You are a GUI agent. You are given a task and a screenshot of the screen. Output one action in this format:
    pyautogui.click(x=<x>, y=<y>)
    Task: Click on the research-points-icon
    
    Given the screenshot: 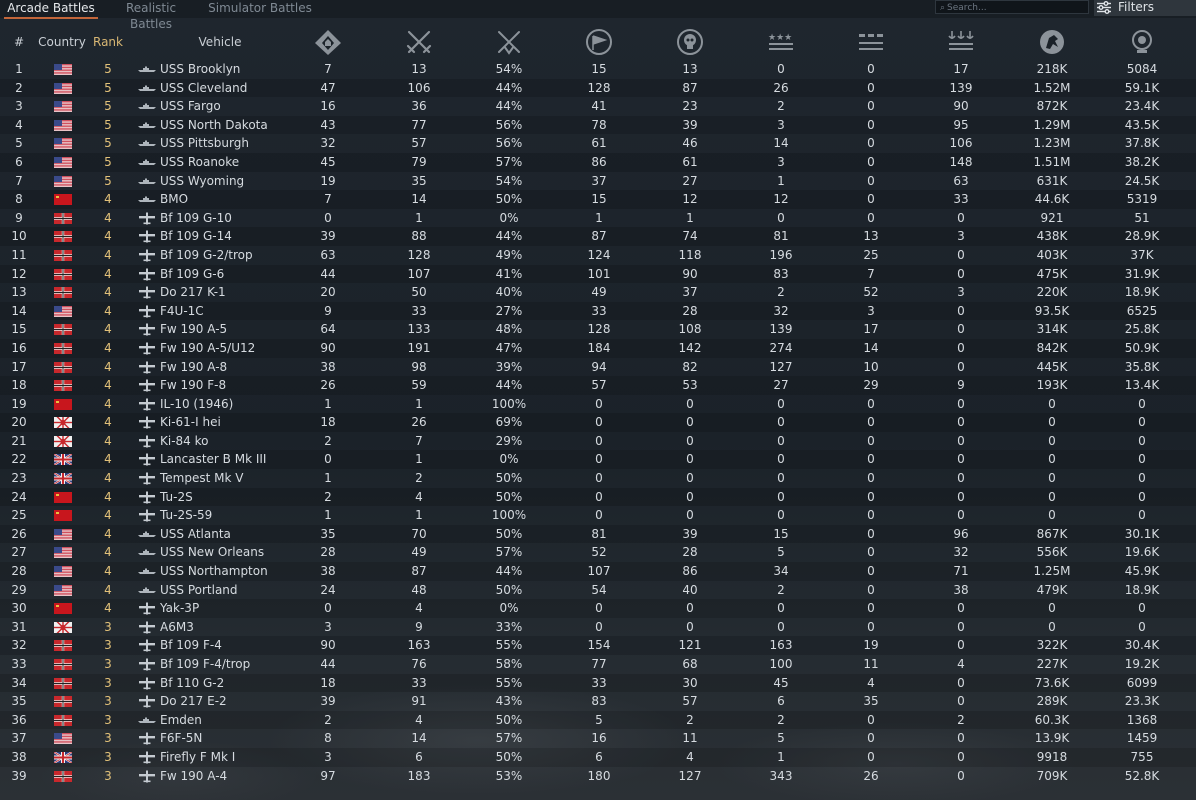 What is the action you would take?
    pyautogui.click(x=1052, y=42)
    